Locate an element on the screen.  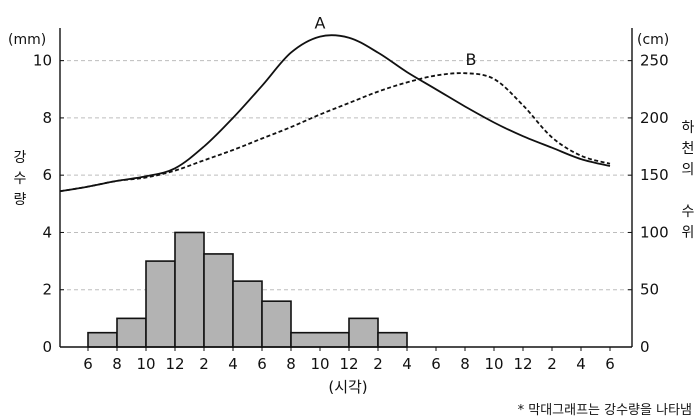
right-axis-label-char-5: 위 is located at coordinates (688, 233).